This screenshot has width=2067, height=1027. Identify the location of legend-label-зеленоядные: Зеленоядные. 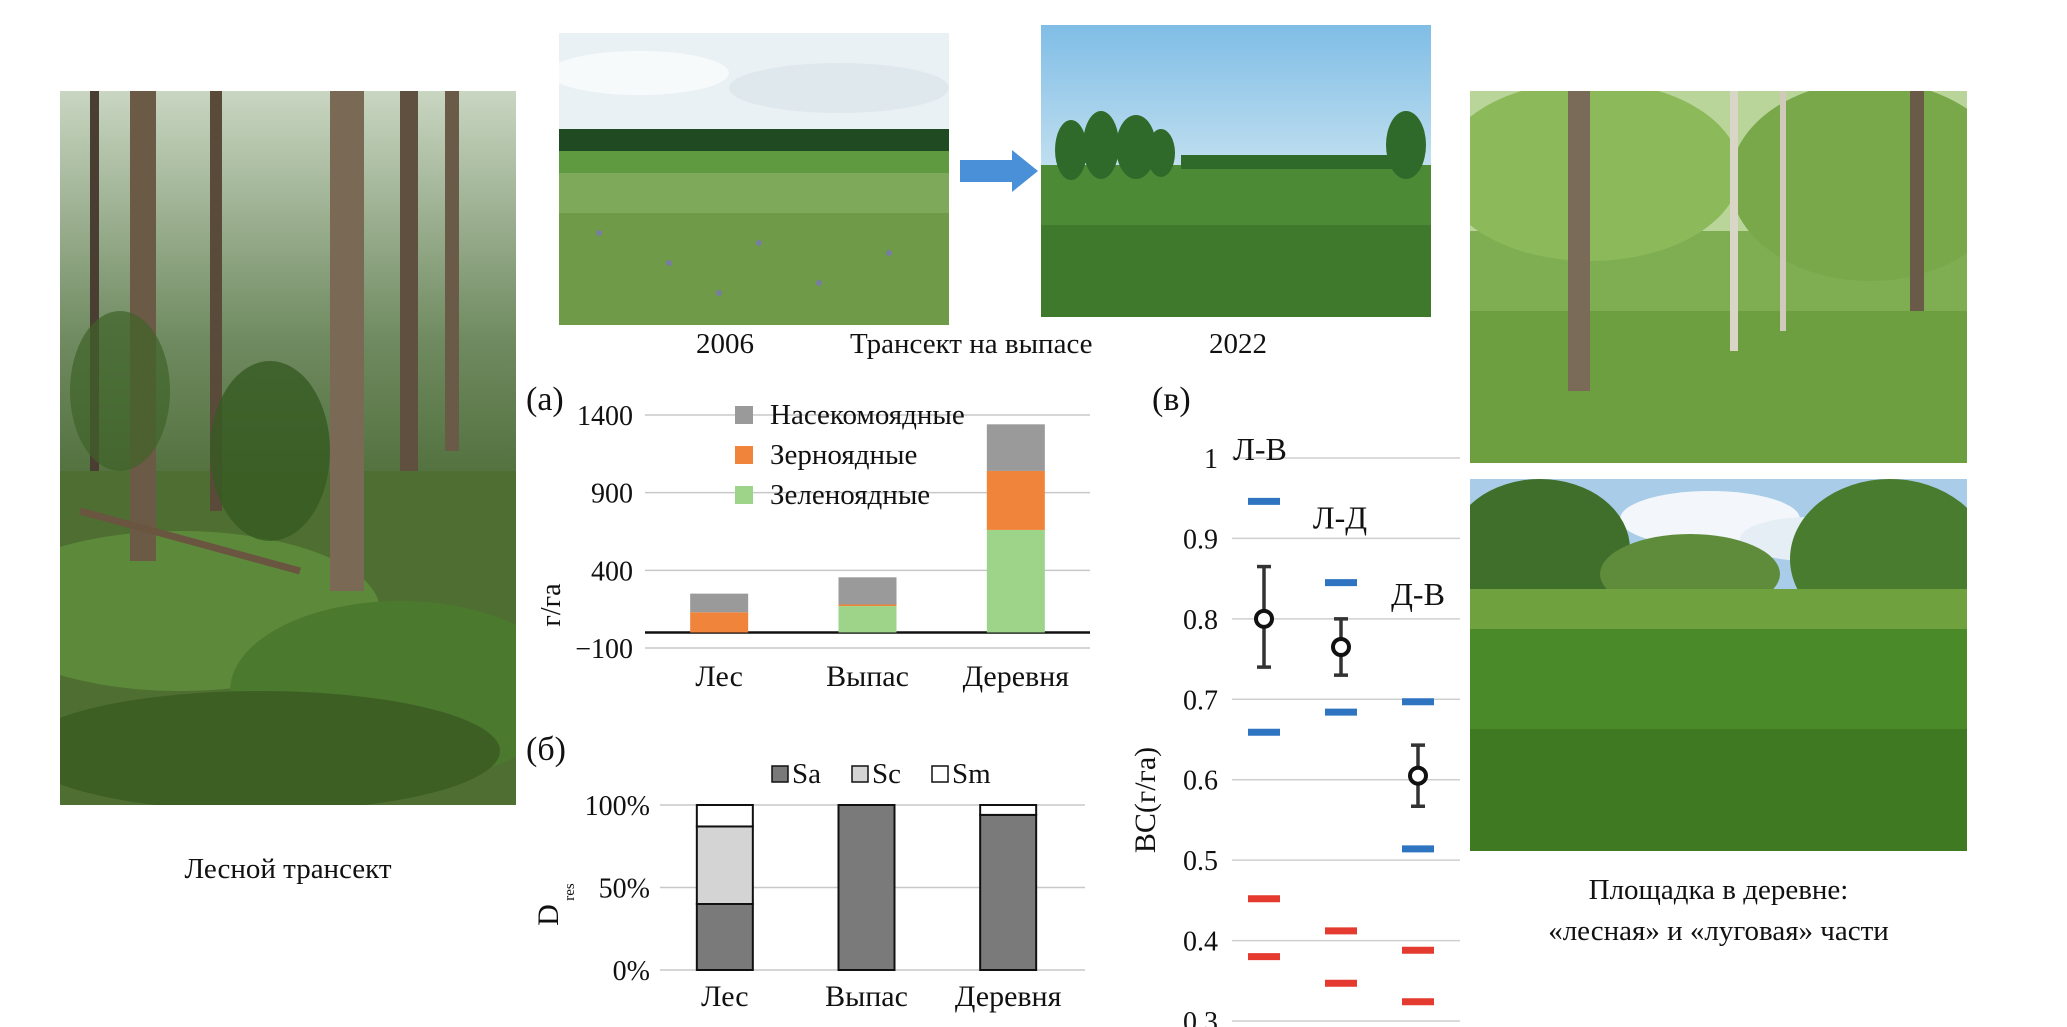
(850, 495).